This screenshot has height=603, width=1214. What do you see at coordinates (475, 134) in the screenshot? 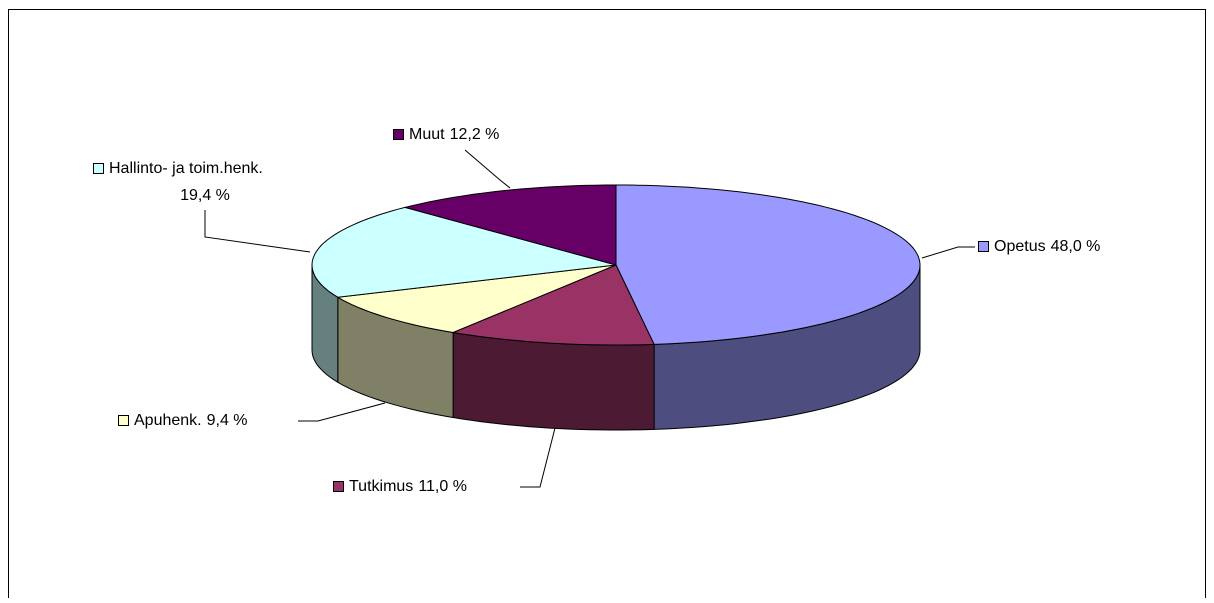
I see `slice-value-label: 12,2 %` at bounding box center [475, 134].